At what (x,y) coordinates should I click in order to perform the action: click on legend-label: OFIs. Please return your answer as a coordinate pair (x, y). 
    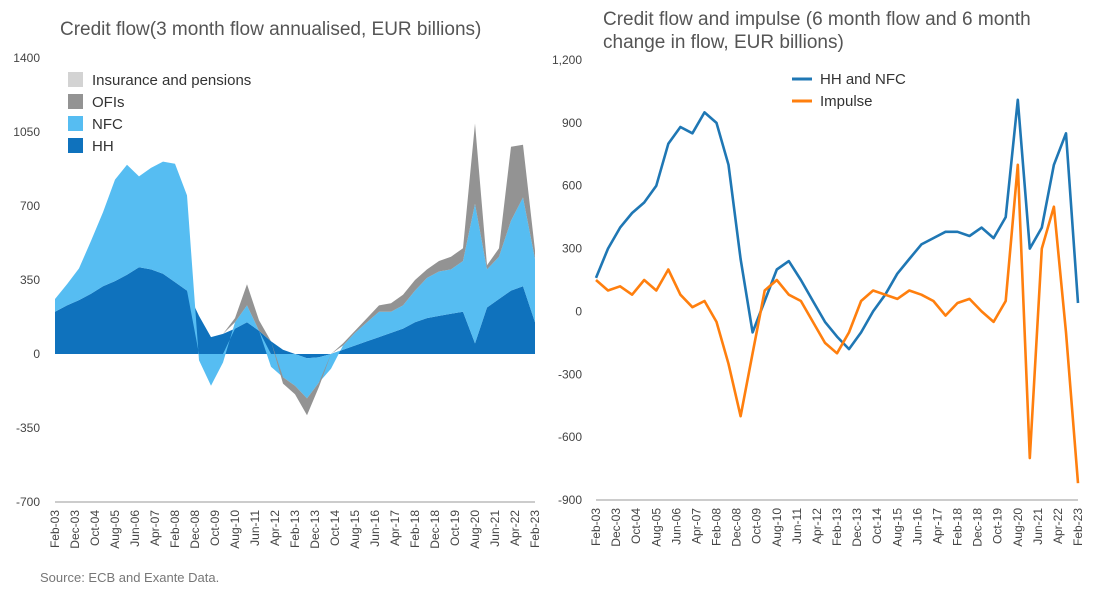
    Looking at the image, I should click on (108, 102).